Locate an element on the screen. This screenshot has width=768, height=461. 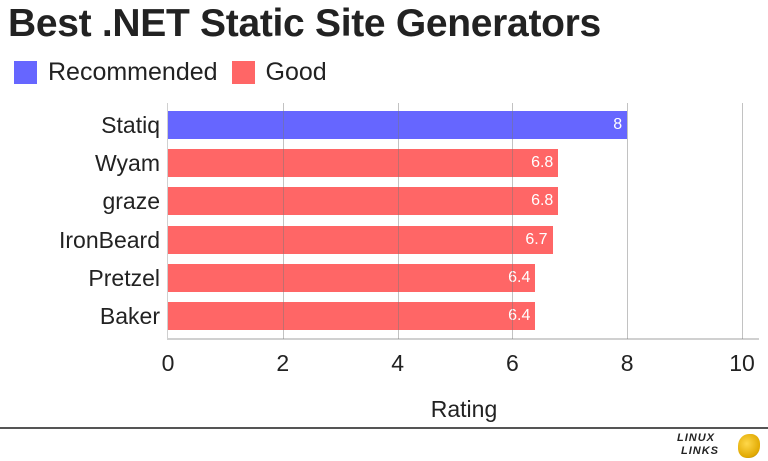
bar-value-label: 8 is located at coordinates (618, 124).